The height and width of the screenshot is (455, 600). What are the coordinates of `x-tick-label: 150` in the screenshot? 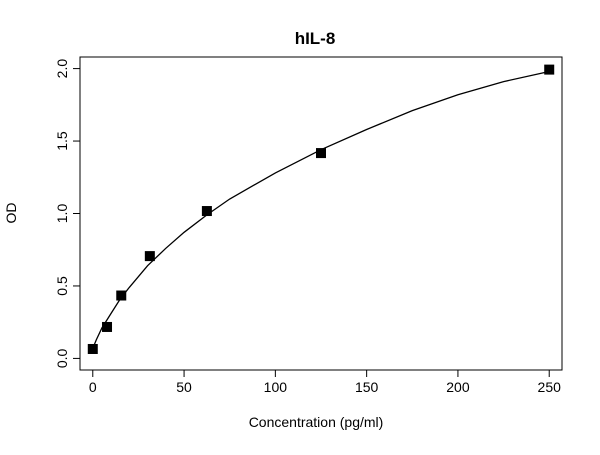 It's located at (367, 387).